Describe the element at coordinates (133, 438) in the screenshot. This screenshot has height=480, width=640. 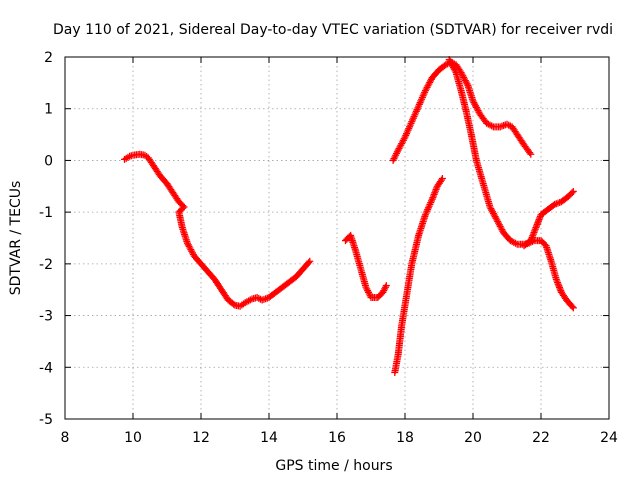
I see `x-tick-label: 10` at that location.